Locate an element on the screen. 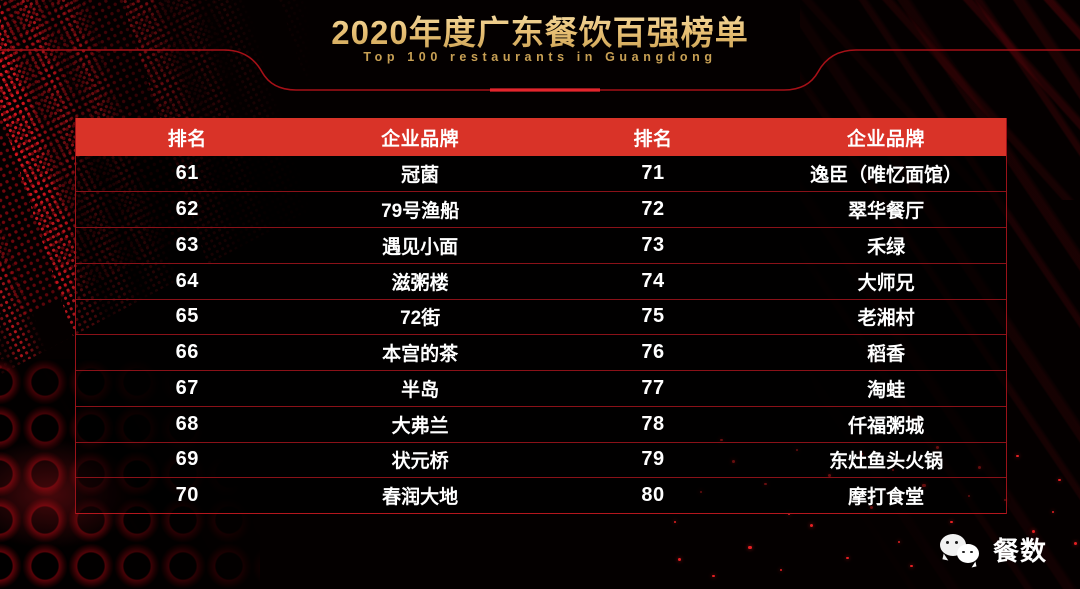 The height and width of the screenshot is (589, 1080). table-row: 63 遇见小面 73 禾绿 is located at coordinates (541, 245).